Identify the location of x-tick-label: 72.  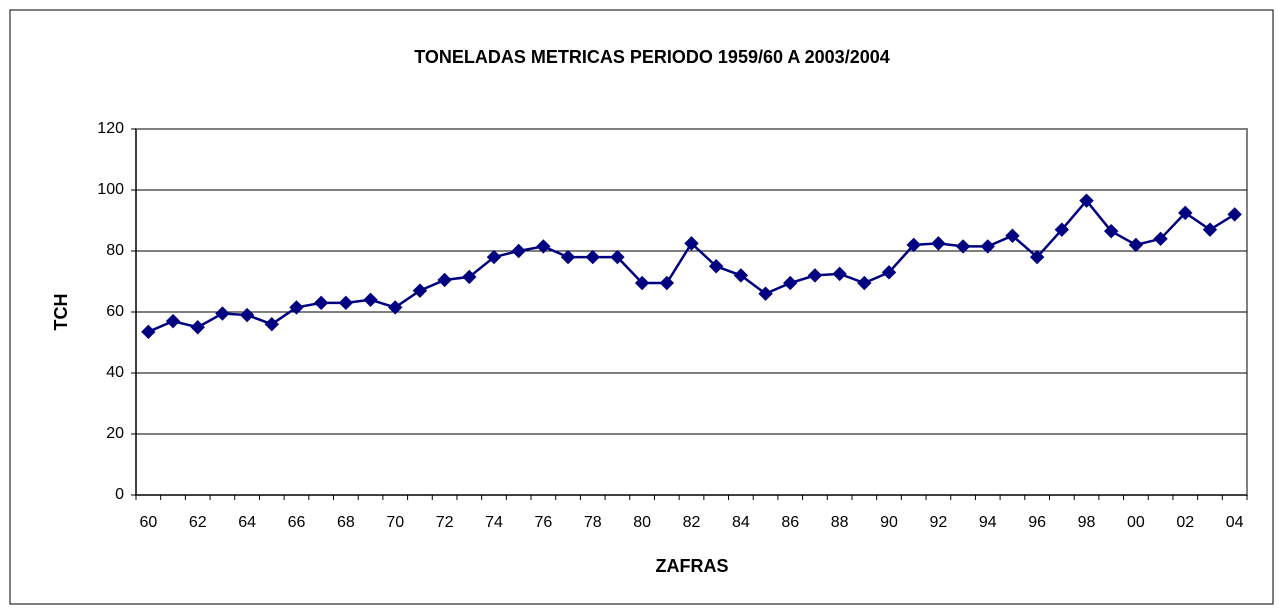
(445, 522).